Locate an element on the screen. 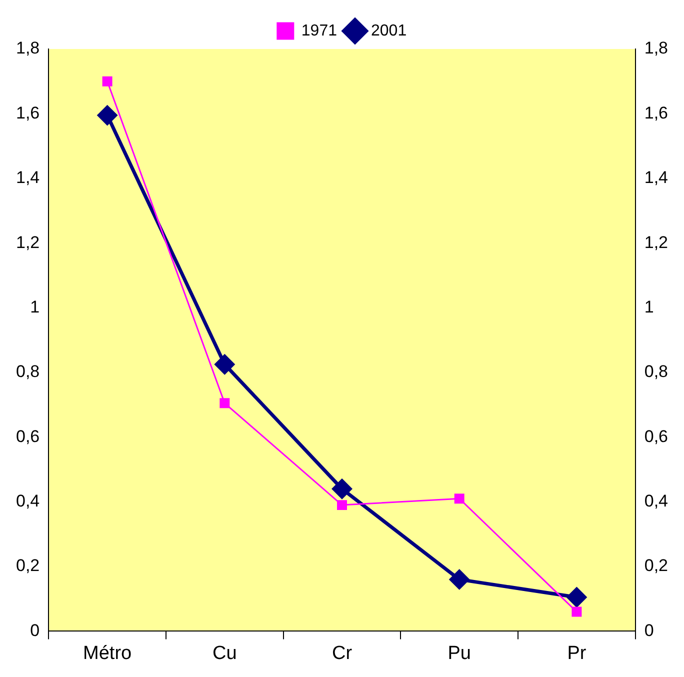  y-tick-label: 0,8 is located at coordinates (28, 372).